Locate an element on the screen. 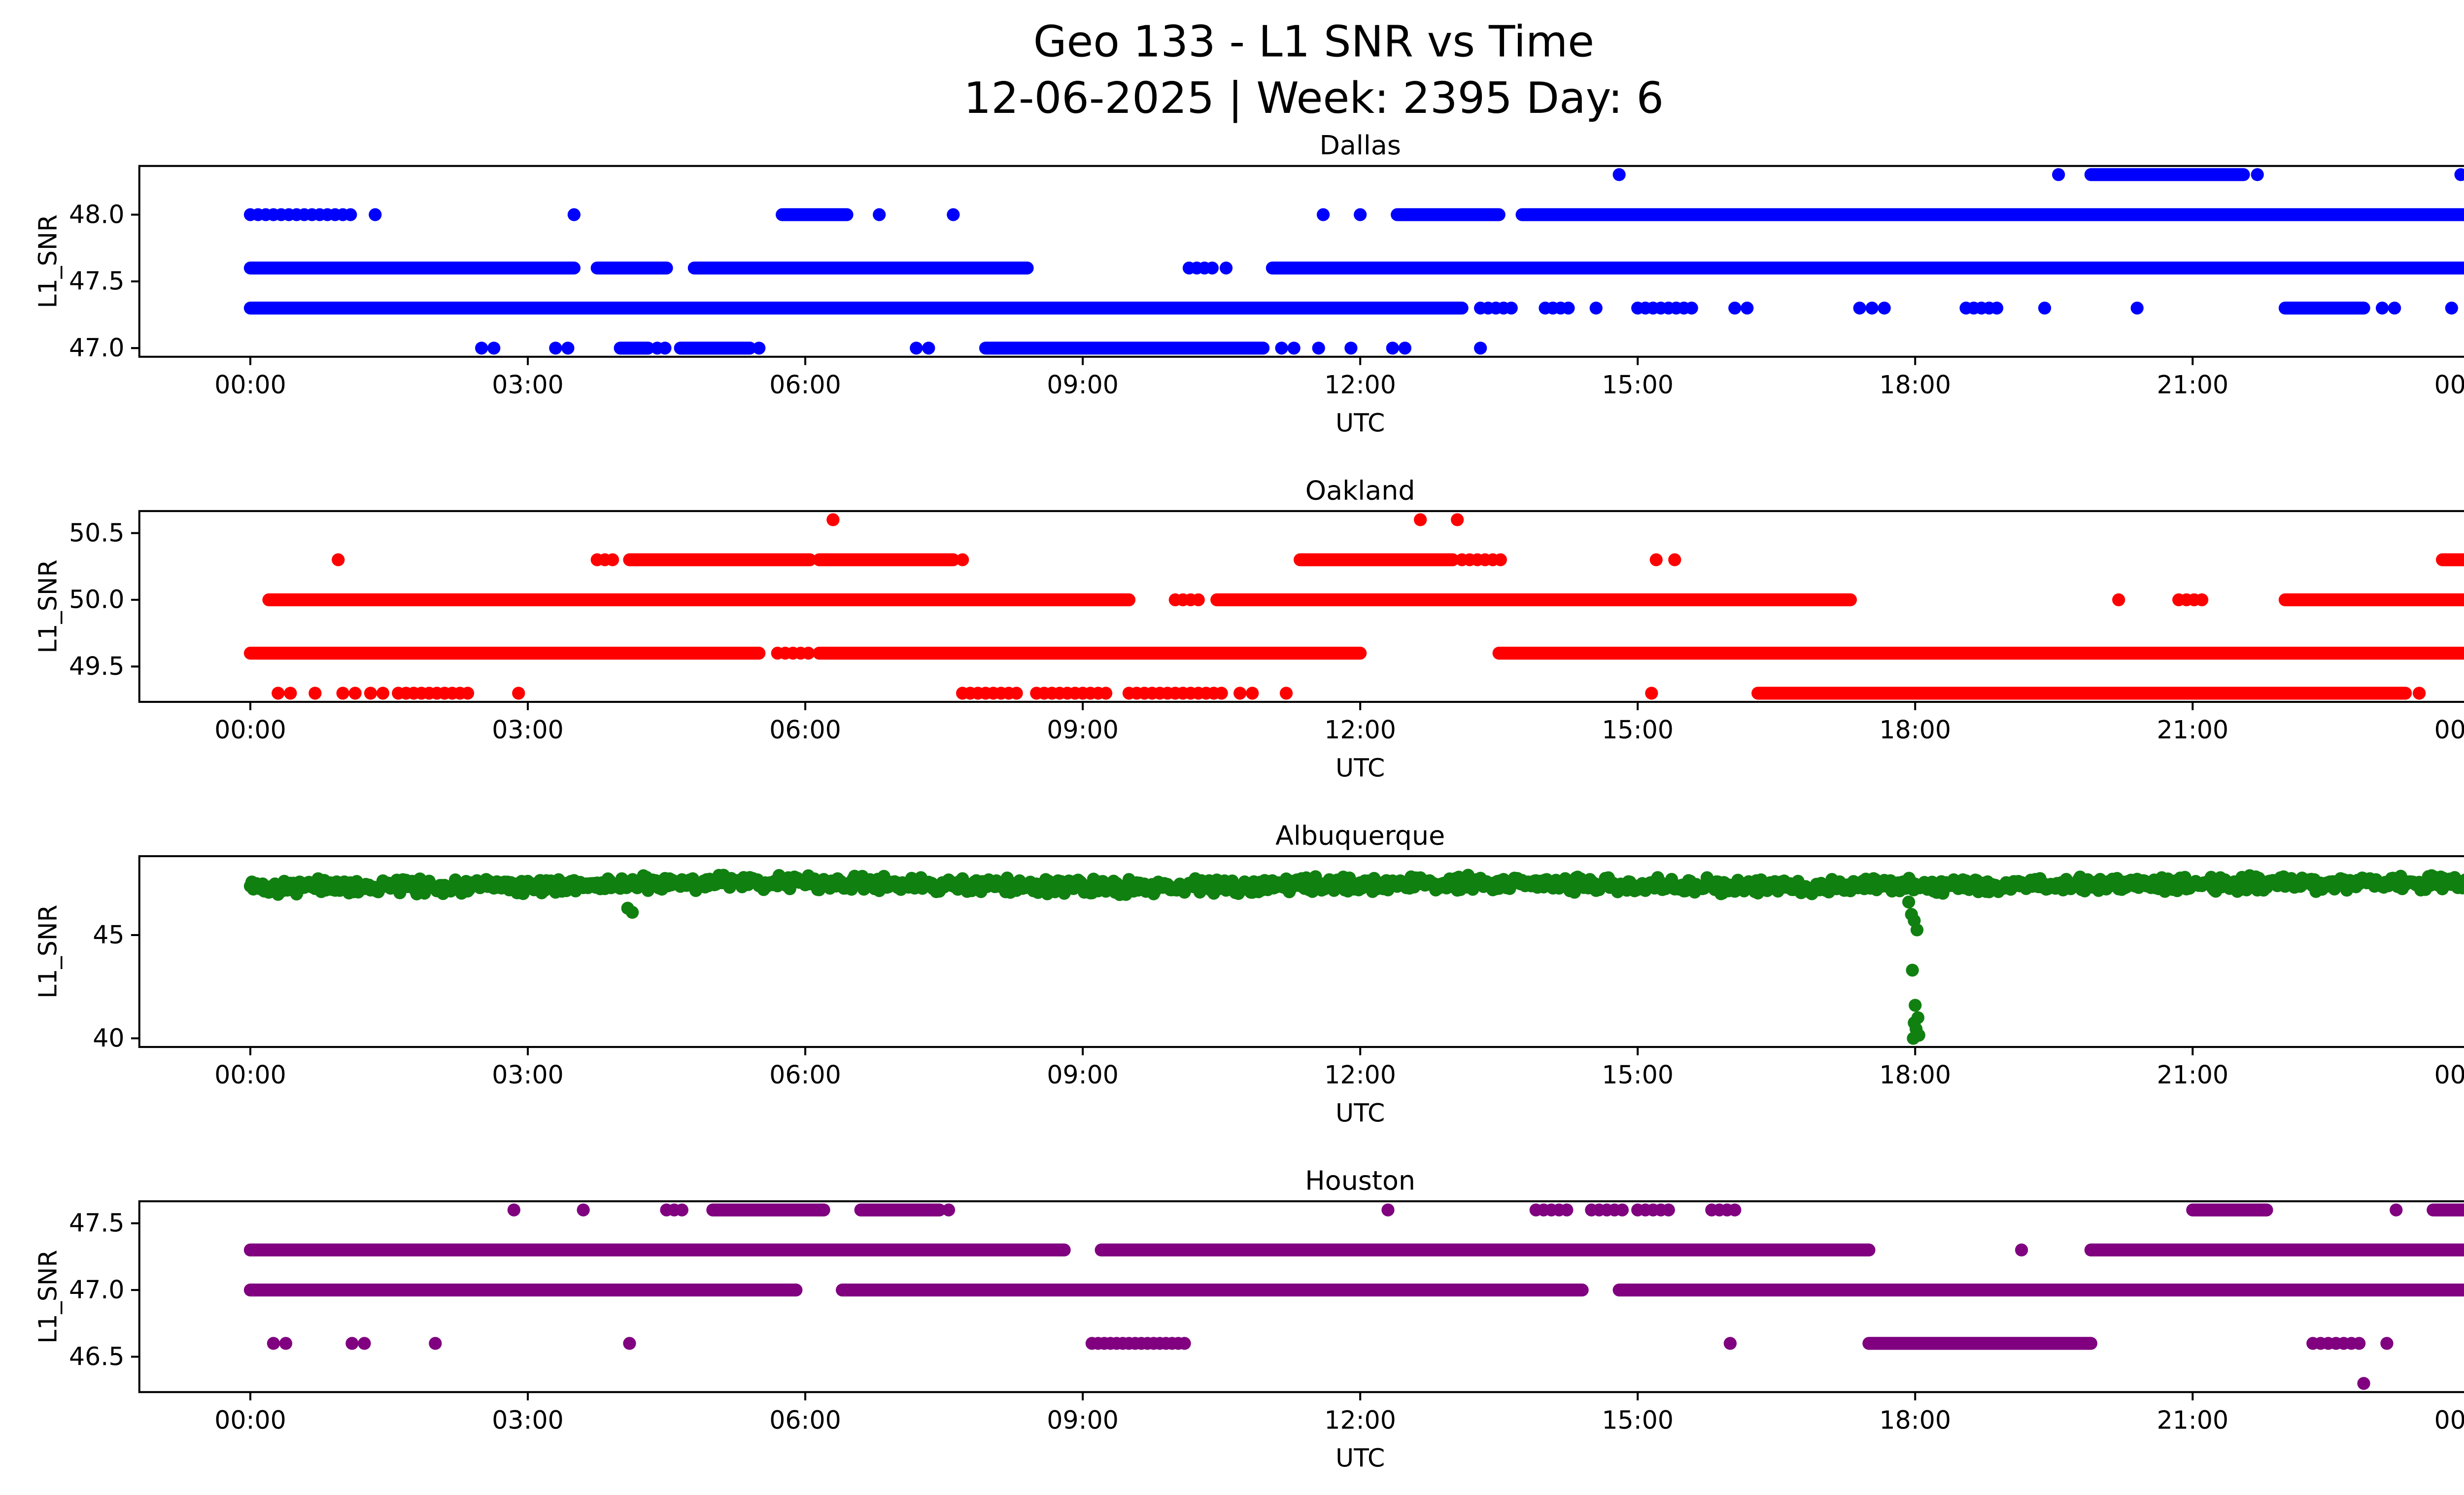 This screenshot has width=2464, height=1495. y-tick-label: 45 is located at coordinates (108, 934).